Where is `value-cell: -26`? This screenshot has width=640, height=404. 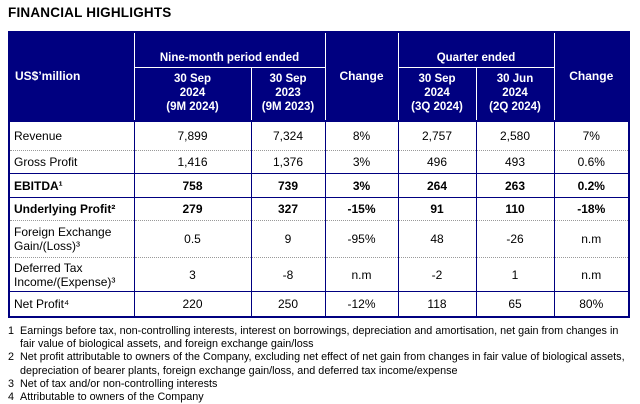
value-cell: -26 is located at coordinates (515, 239).